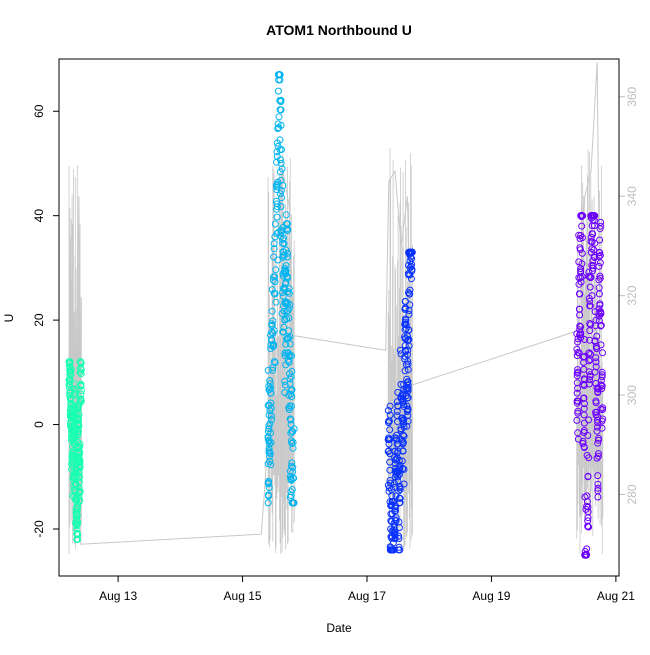  What do you see at coordinates (39, 529) in the screenshot?
I see `y-tick-label: -20` at bounding box center [39, 529].